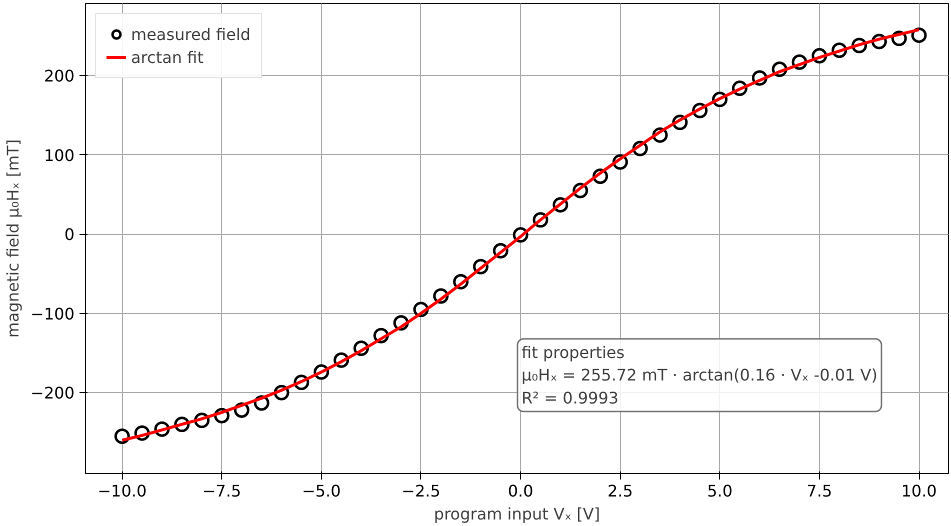 This screenshot has width=951, height=526. Describe the element at coordinates (570, 398) in the screenshot. I see `annotation: R² = 0.9993` at that location.